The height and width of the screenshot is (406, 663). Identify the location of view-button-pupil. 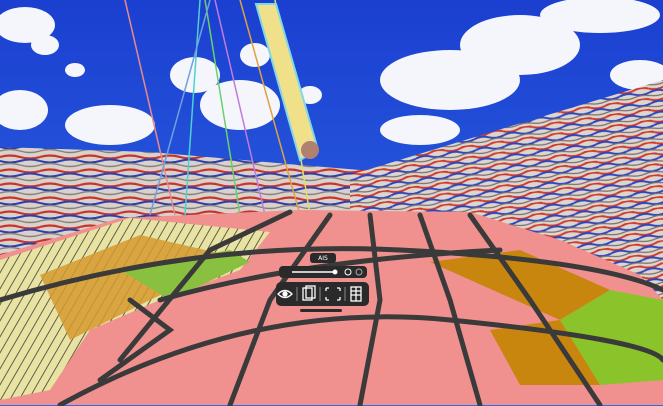
(285, 294).